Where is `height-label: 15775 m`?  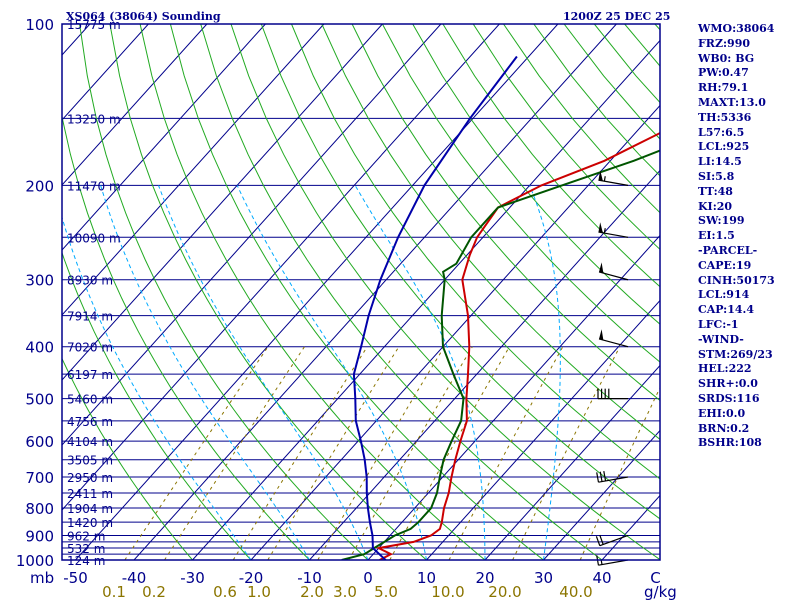
height-label: 15775 m is located at coordinates (94, 25).